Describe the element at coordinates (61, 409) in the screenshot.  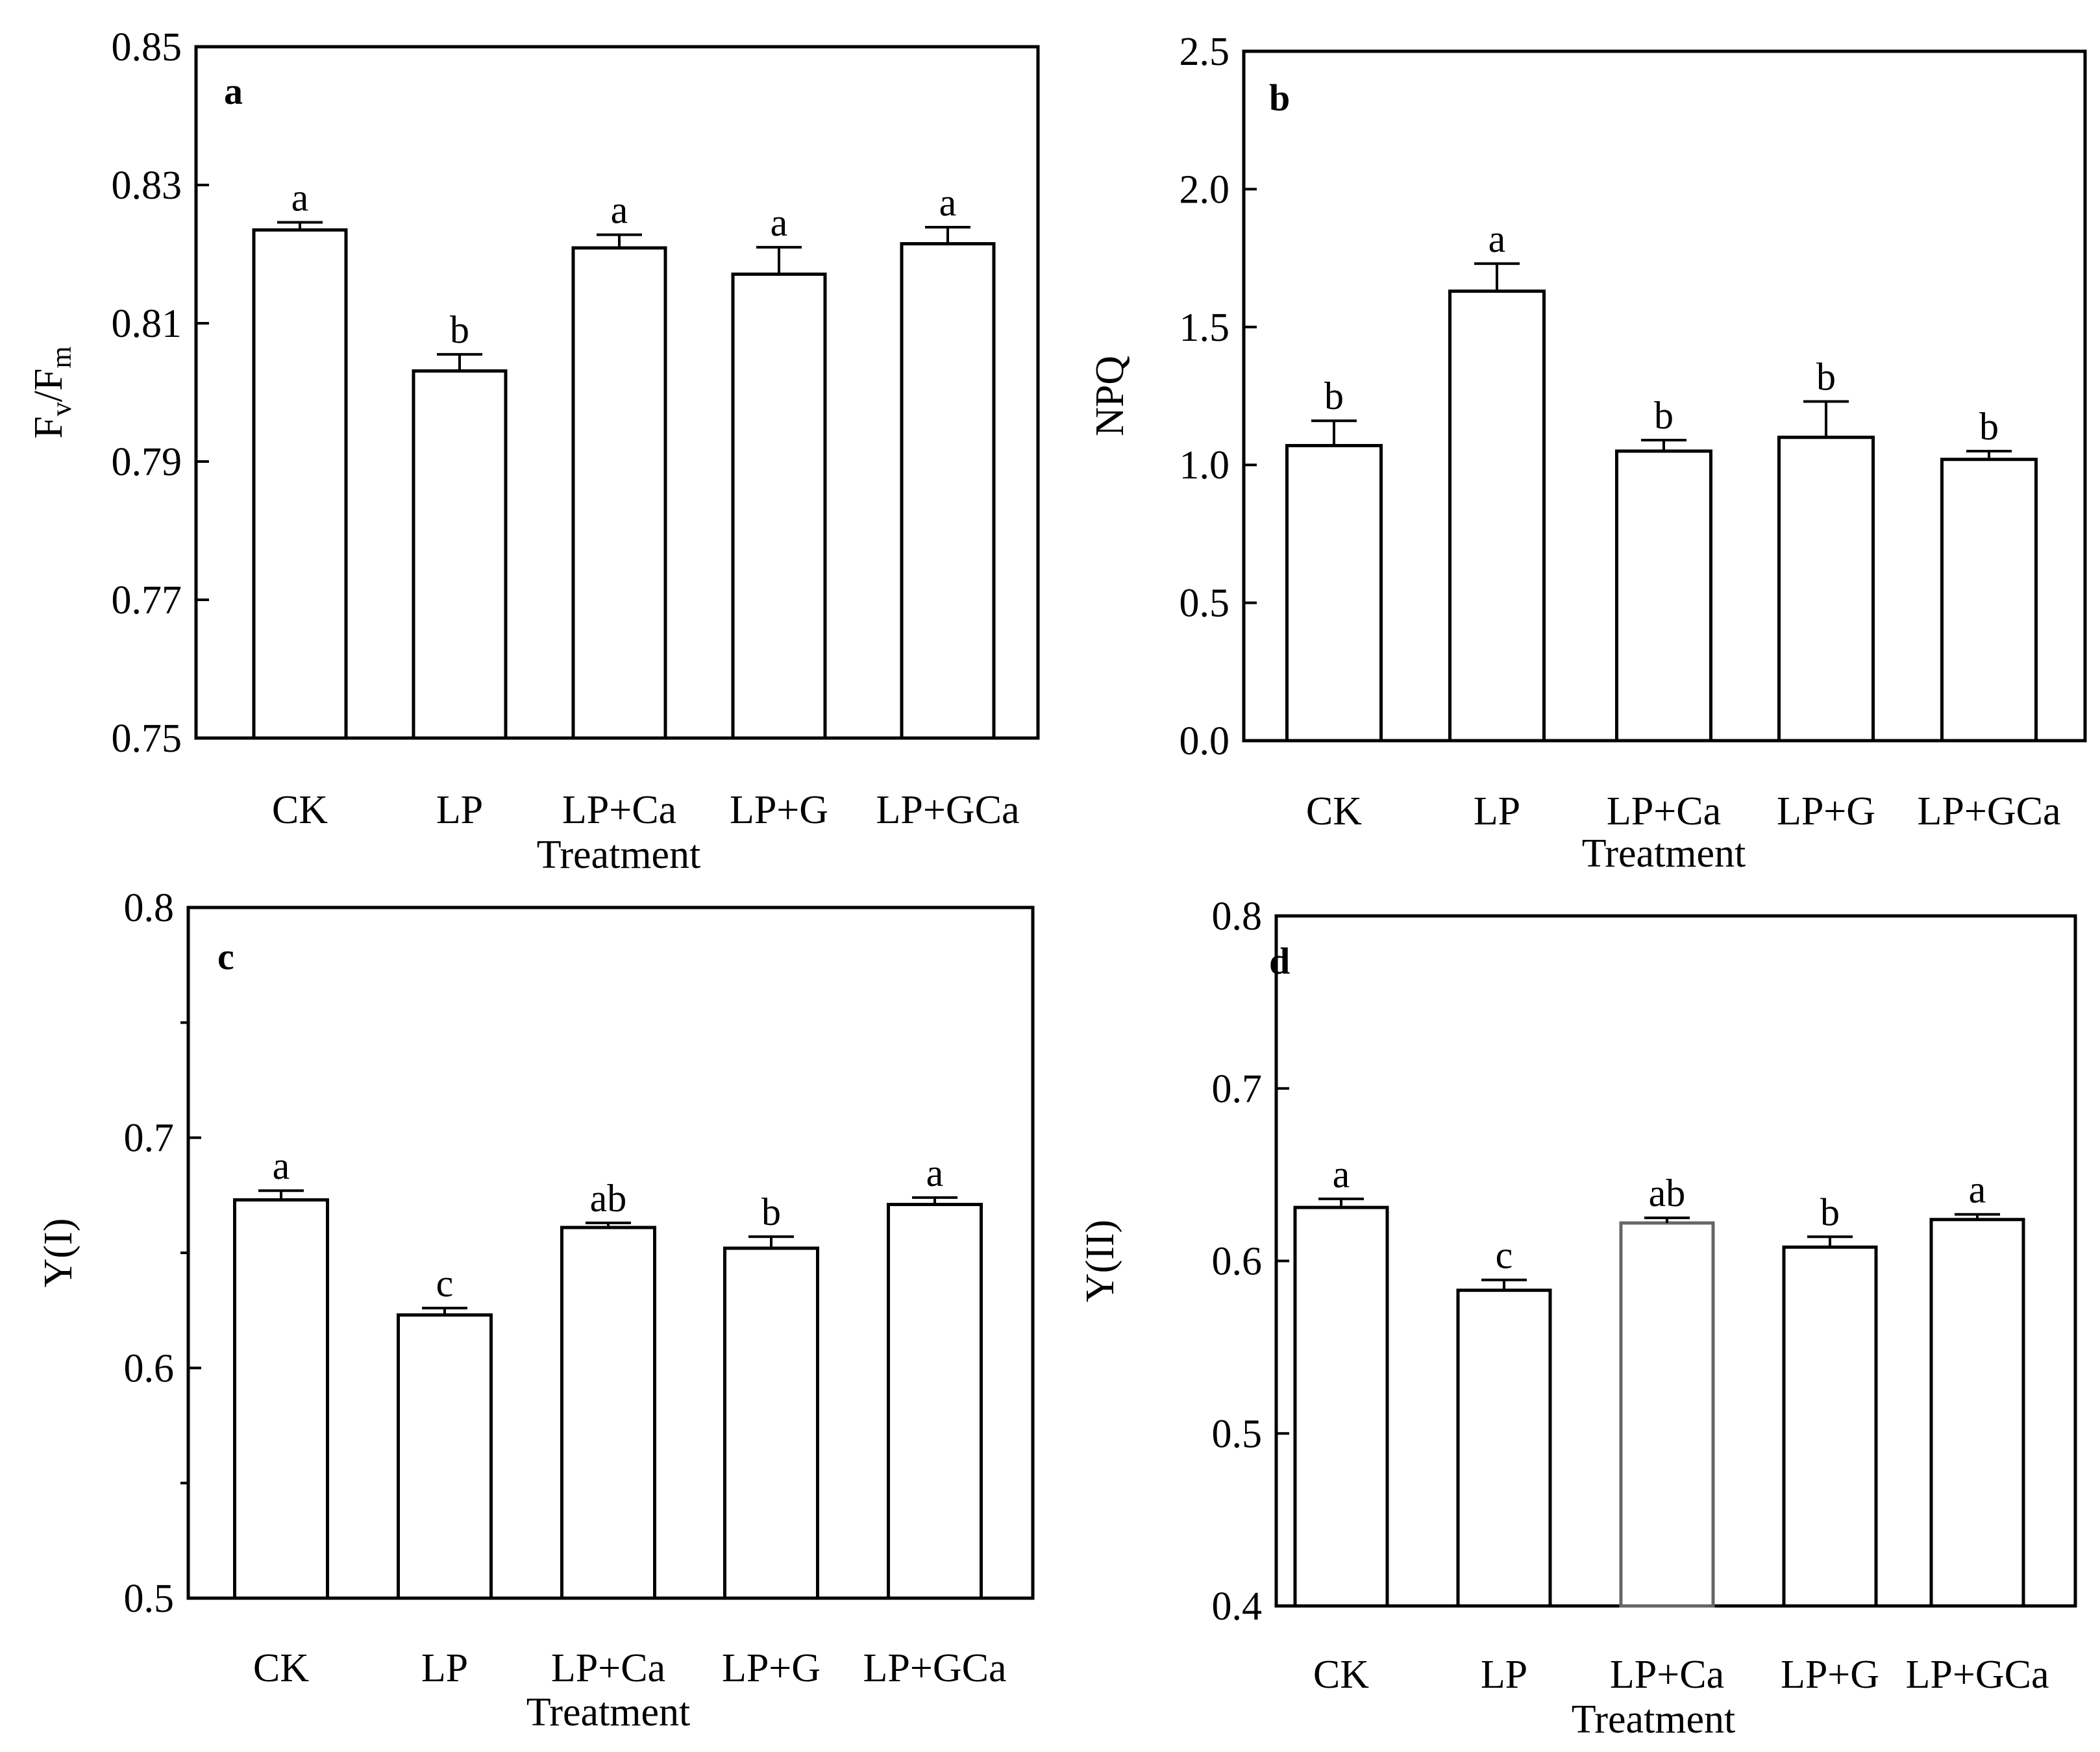
I see `y-axis-title-sub: v` at that location.